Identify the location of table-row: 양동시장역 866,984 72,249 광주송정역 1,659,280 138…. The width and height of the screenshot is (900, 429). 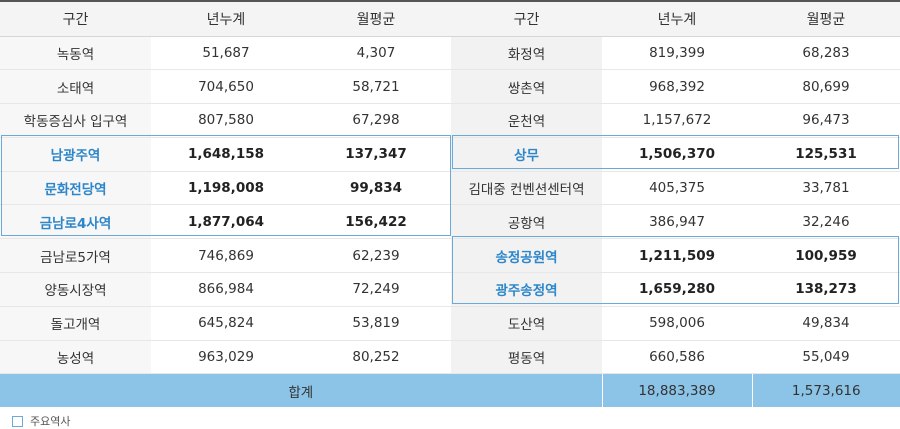
(450, 289).